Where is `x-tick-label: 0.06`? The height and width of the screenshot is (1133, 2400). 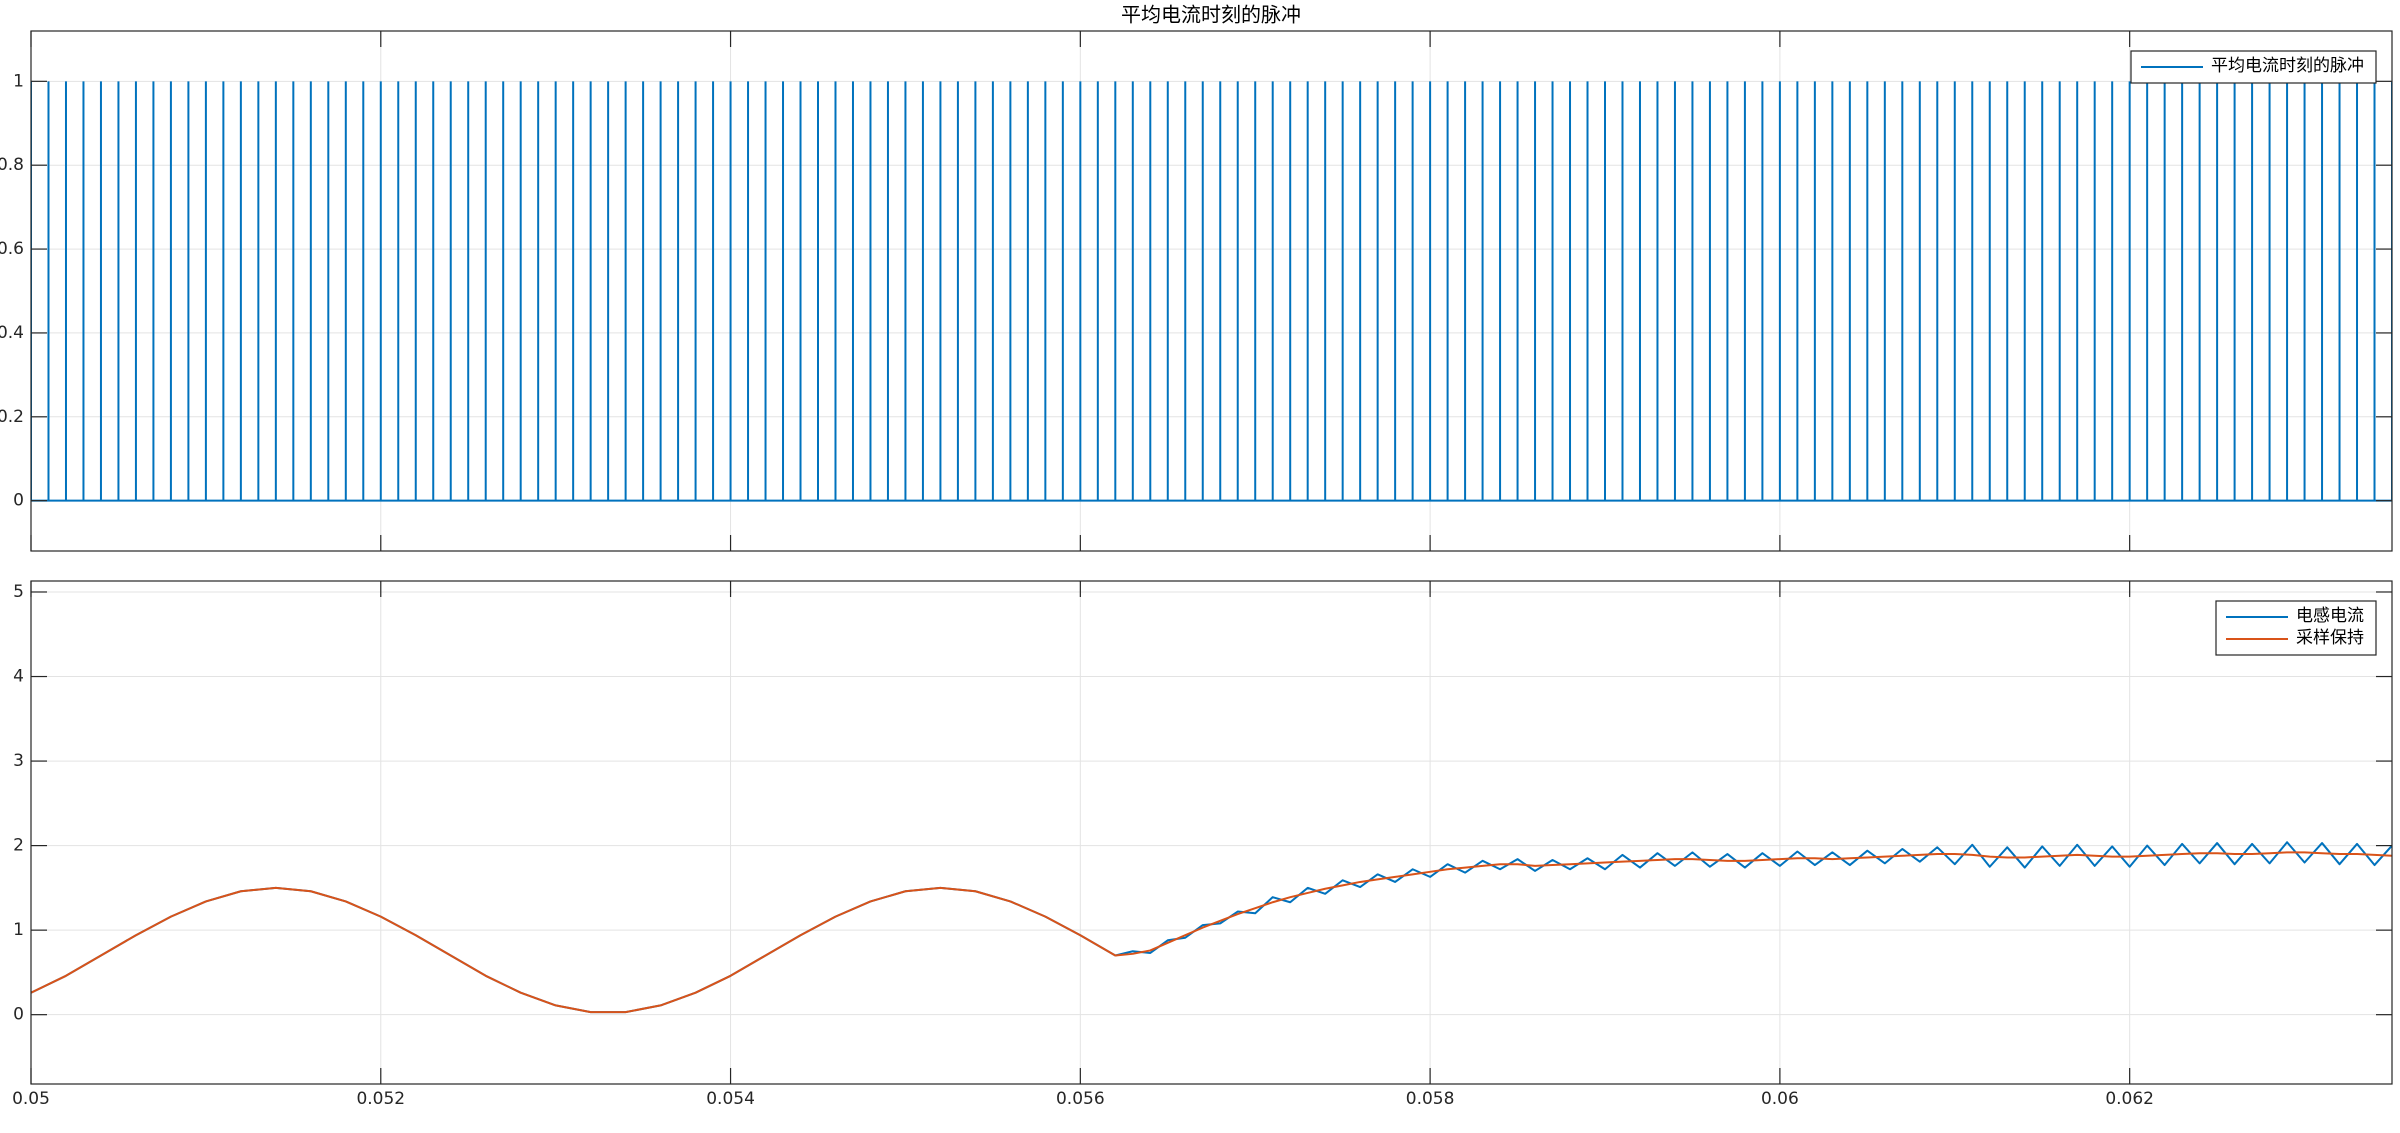
x-tick-label: 0.06 is located at coordinates (1780, 1099).